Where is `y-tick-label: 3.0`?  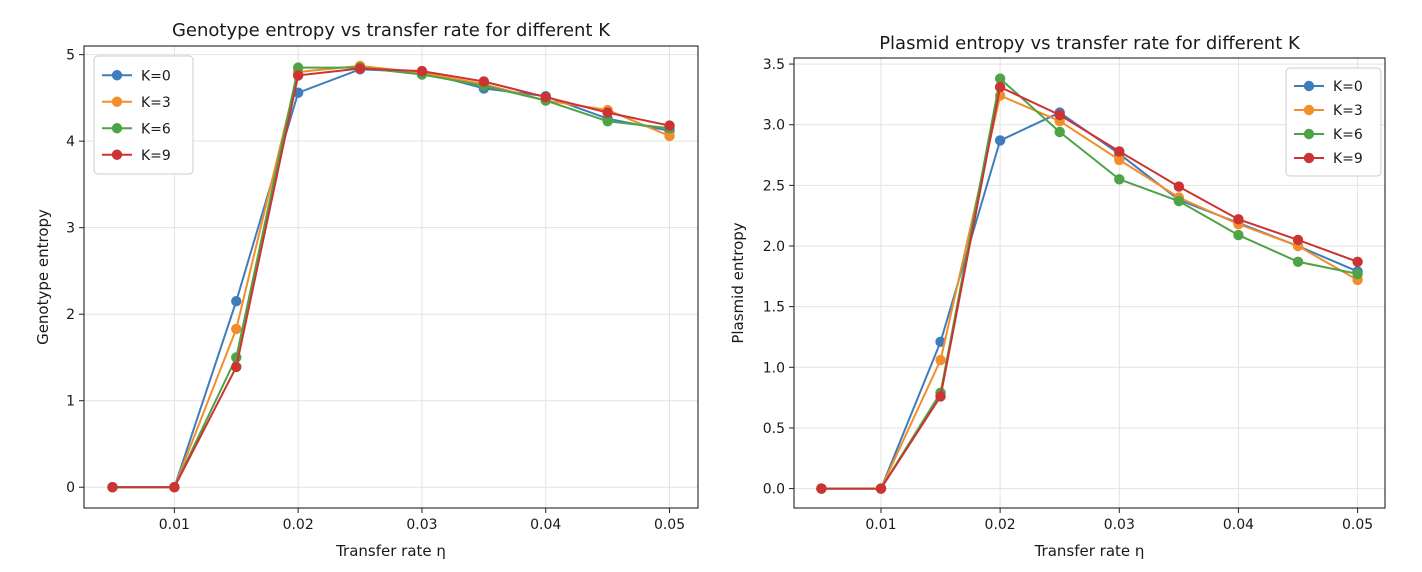 y-tick-label: 3.0 is located at coordinates (774, 126).